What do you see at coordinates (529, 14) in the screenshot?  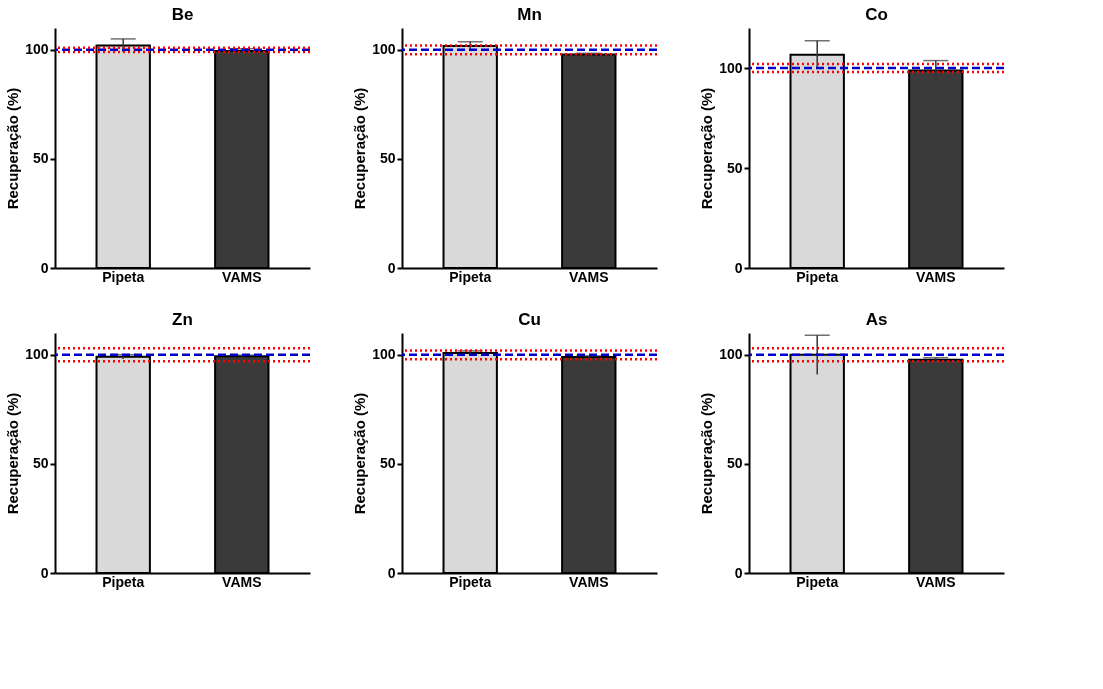 I see `chart-title: Mn` at bounding box center [529, 14].